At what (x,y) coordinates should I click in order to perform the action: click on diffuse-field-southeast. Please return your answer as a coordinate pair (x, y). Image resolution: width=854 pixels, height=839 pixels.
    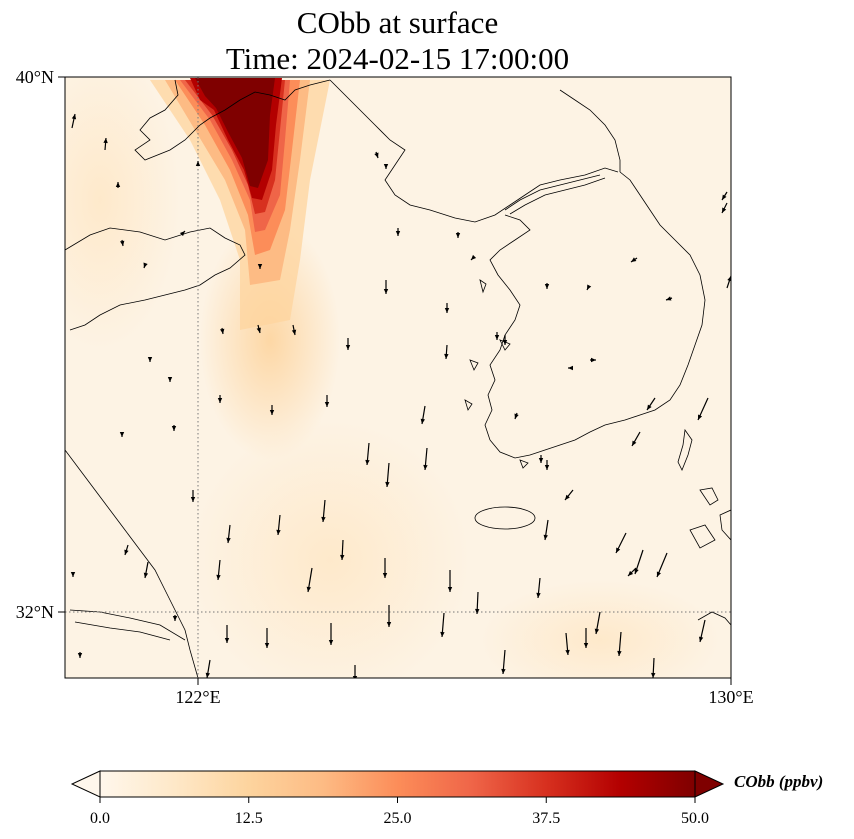
    Looking at the image, I should click on (600, 629).